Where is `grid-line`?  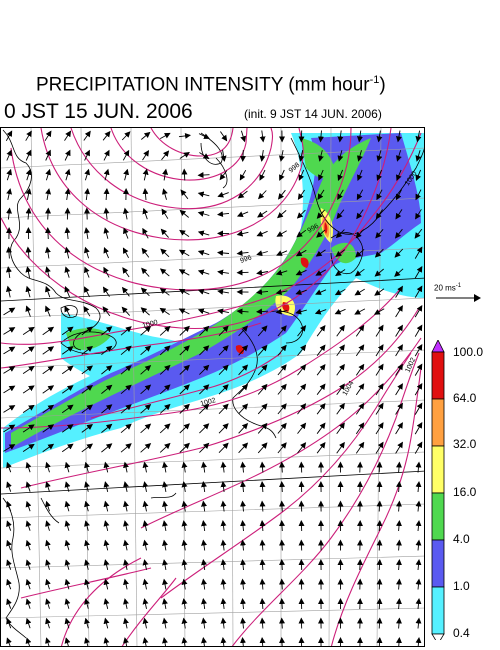 grid-line is located at coordinates (36, 387).